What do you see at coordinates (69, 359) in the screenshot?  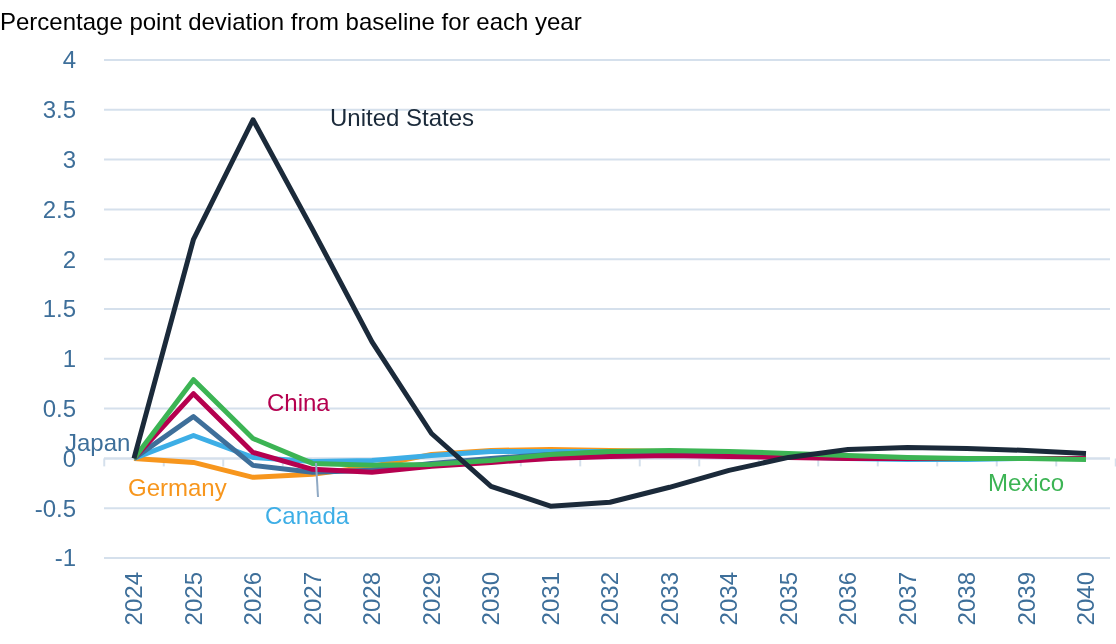 I see `y-tick-label: 1` at bounding box center [69, 359].